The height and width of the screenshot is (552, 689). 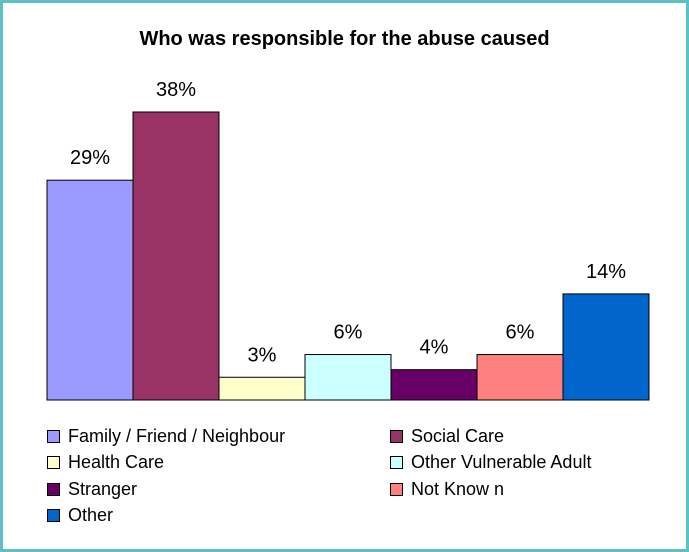 What do you see at coordinates (520, 333) in the screenshot?
I see `data-label-5: 6%` at bounding box center [520, 333].